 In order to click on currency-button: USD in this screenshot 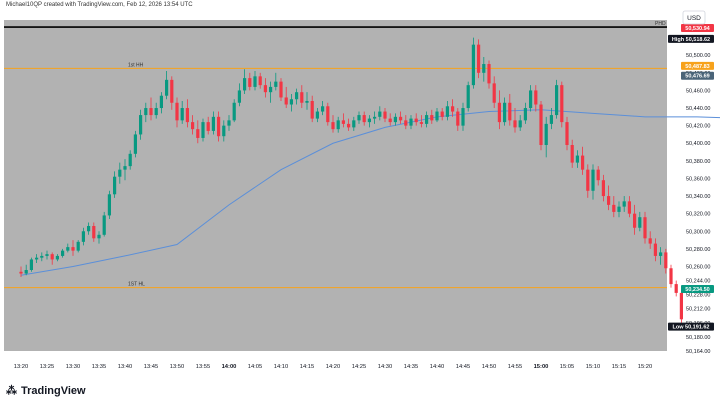, I will do `click(694, 17)`.